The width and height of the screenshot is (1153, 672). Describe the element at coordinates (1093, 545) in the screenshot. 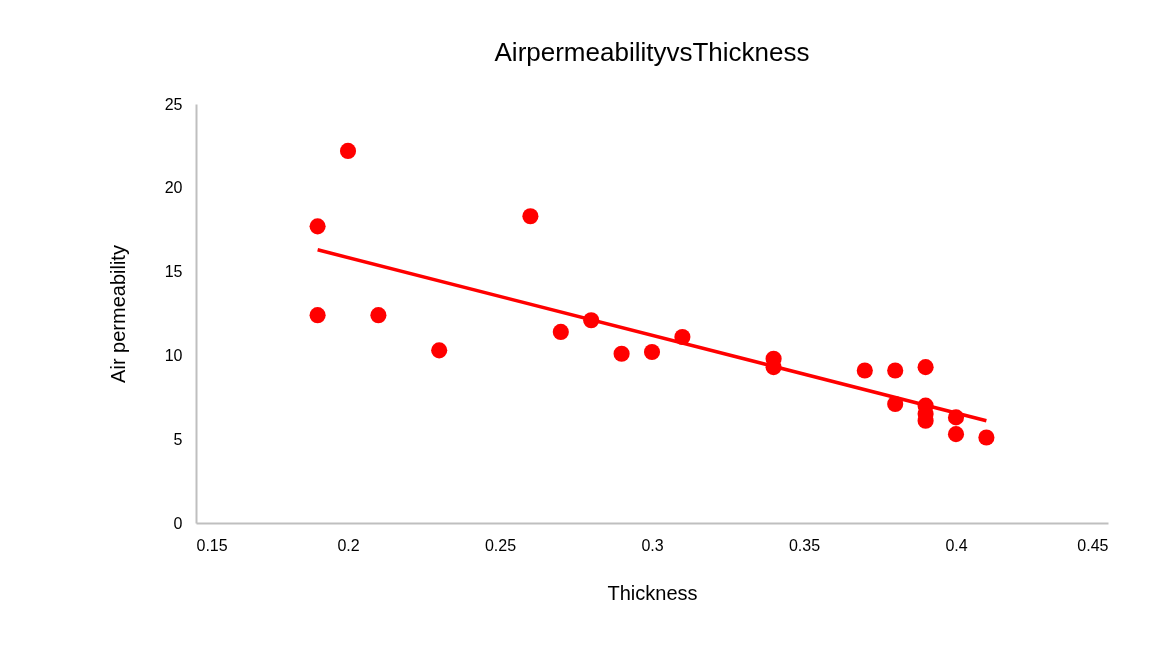

I see `x-tick-label: 0.45` at that location.